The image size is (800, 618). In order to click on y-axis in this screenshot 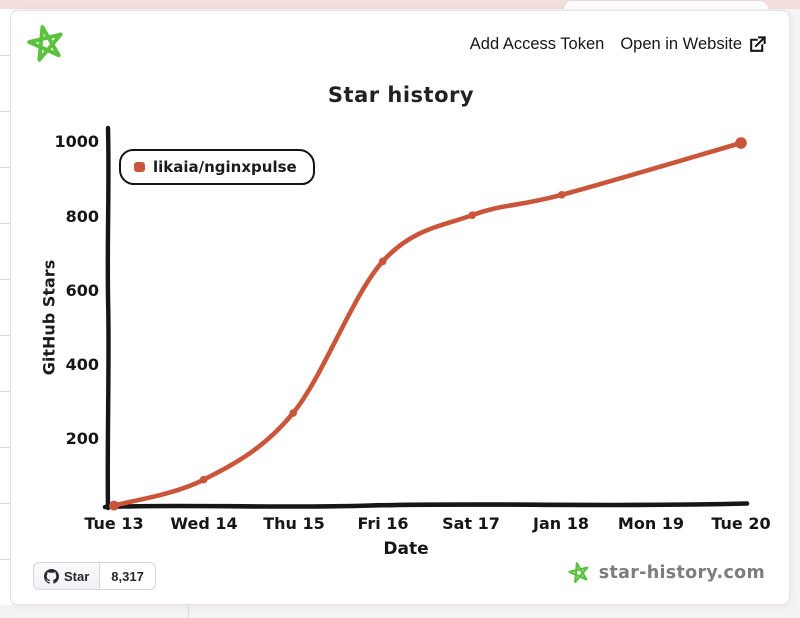, I will do `click(108, 318)`.